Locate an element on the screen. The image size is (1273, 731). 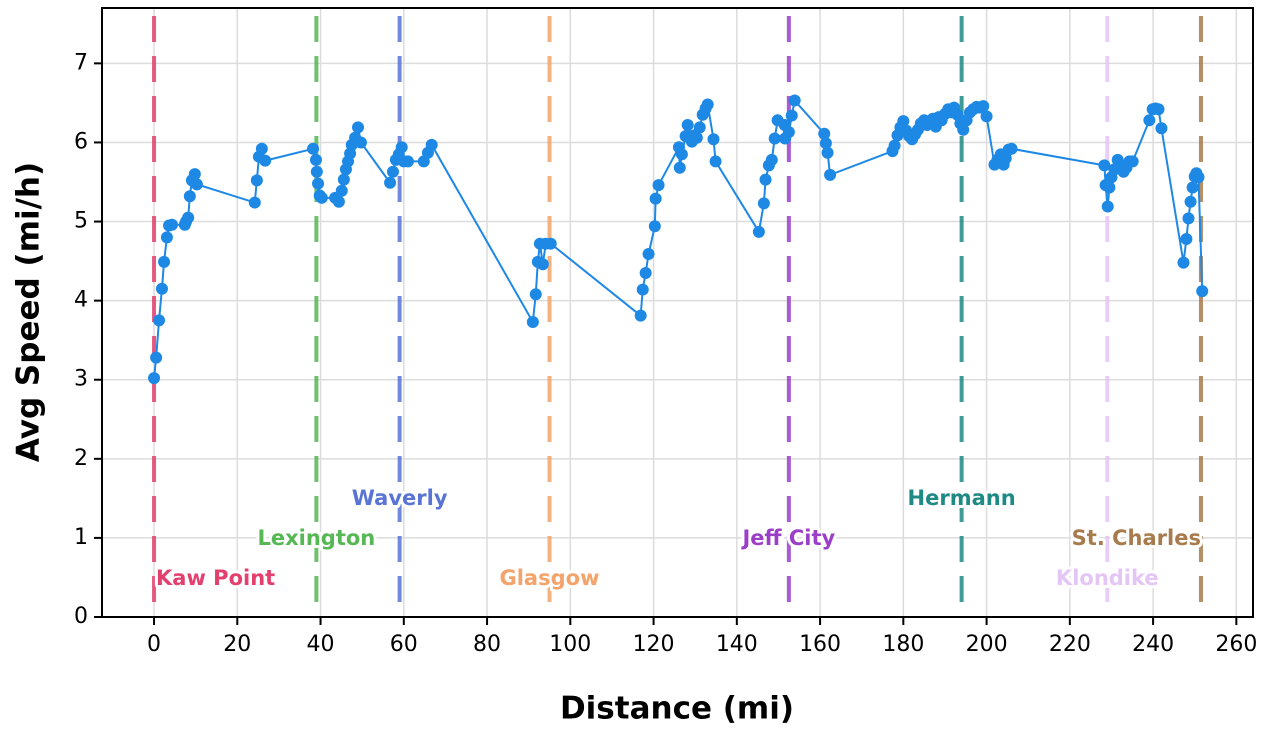
x-tick-label: 100 is located at coordinates (570, 644).